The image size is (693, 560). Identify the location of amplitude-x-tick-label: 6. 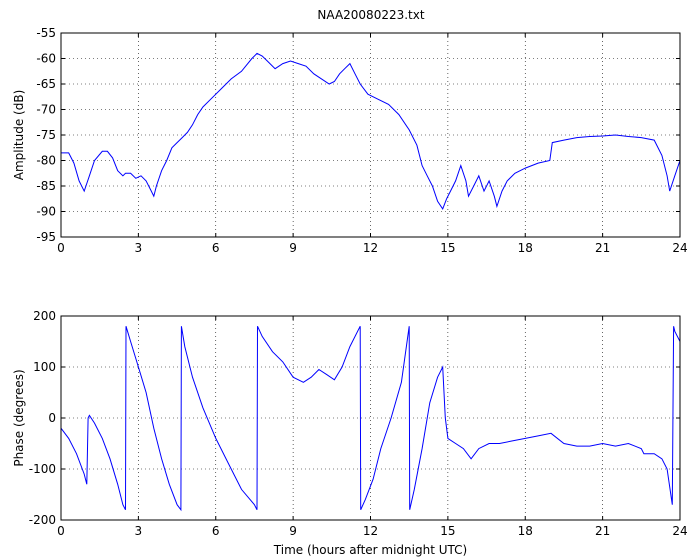
(216, 248).